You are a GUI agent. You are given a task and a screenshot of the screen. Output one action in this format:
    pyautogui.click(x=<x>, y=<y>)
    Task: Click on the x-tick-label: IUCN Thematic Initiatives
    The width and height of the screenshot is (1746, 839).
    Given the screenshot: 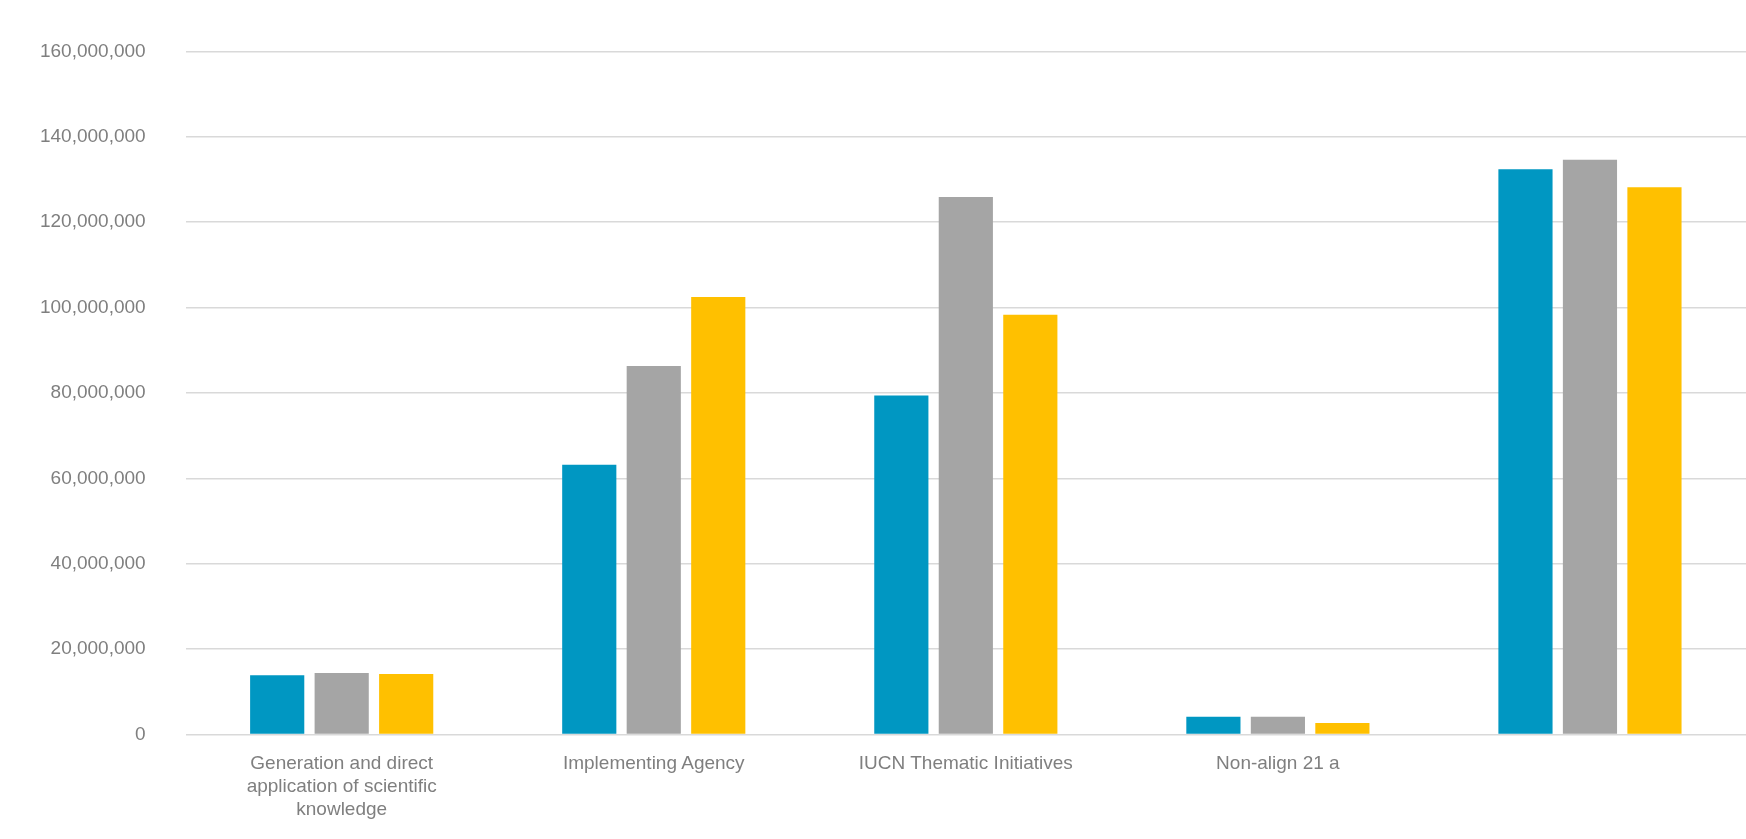 What is the action you would take?
    pyautogui.click(x=965, y=763)
    